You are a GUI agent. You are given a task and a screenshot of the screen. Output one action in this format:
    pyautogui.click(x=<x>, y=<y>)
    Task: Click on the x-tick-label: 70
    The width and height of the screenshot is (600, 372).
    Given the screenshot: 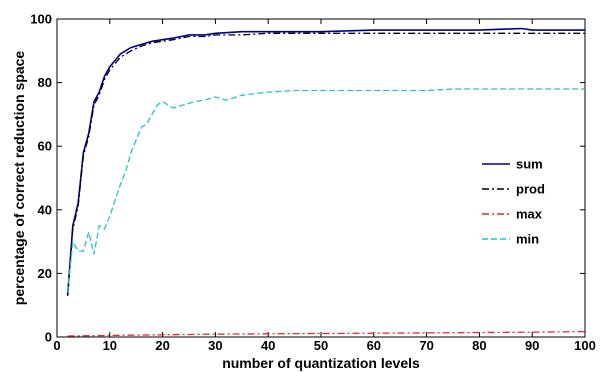 What is the action you would take?
    pyautogui.click(x=426, y=345)
    